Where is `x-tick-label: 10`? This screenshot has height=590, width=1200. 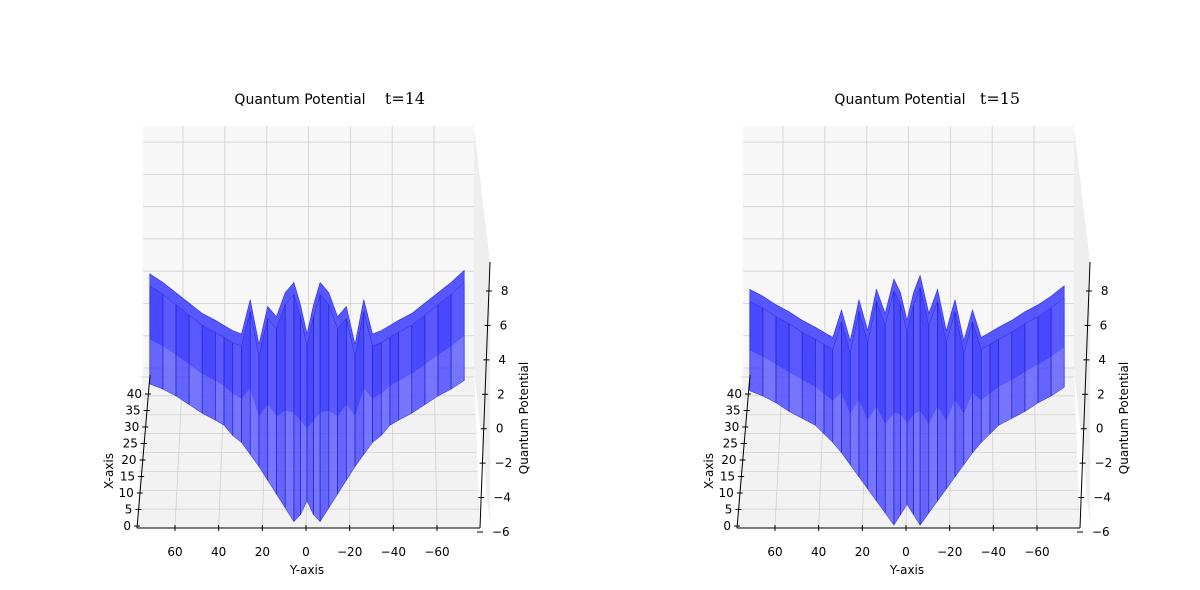
x-tick-label: 10 is located at coordinates (125, 493).